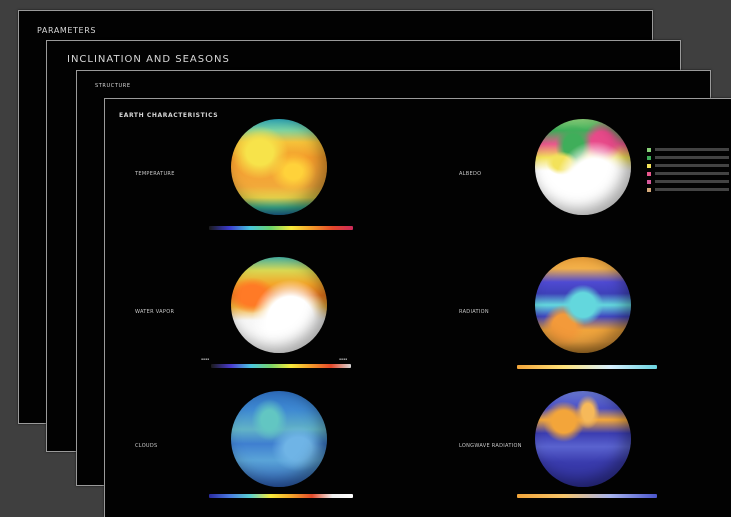 This screenshot has width=731, height=517. I want to click on clouds-colorbar, so click(281, 496).